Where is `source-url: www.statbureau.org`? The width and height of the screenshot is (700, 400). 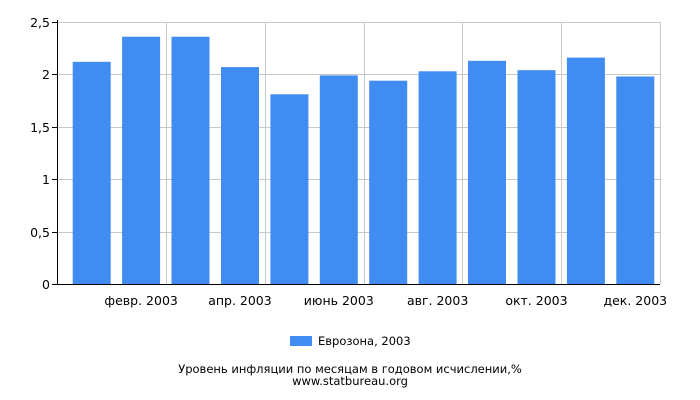 source-url: www.statbureau.org is located at coordinates (350, 381).